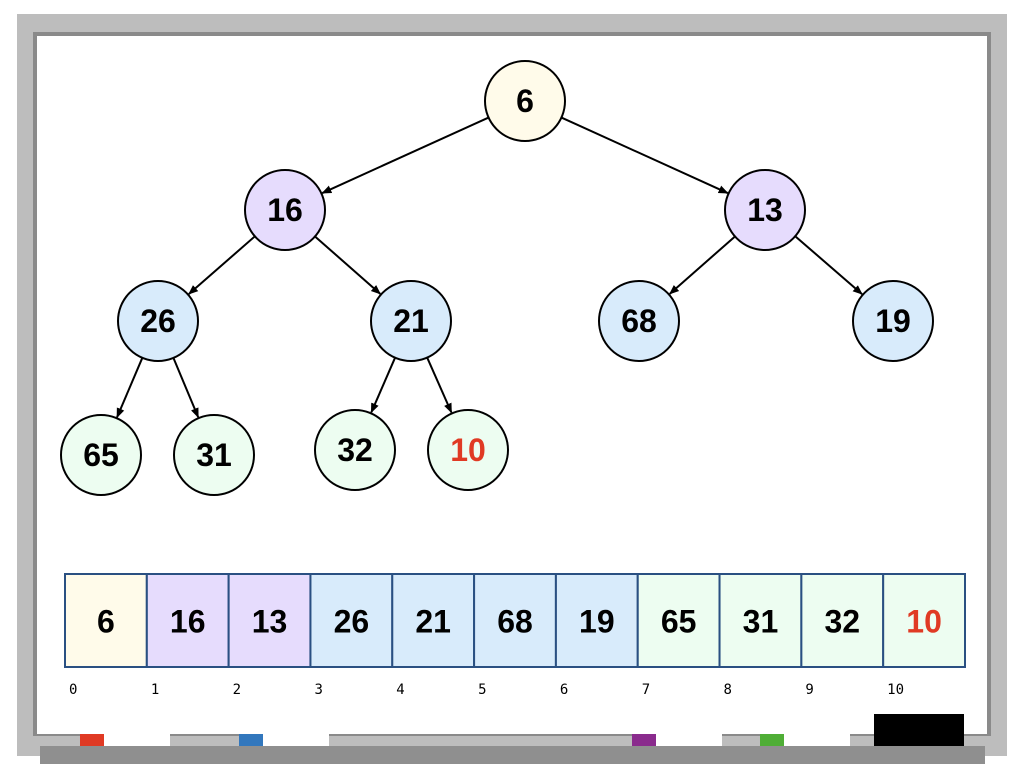 The width and height of the screenshot is (1024, 768). Describe the element at coordinates (482, 690) in the screenshot. I see `array-index-label: 5` at that location.